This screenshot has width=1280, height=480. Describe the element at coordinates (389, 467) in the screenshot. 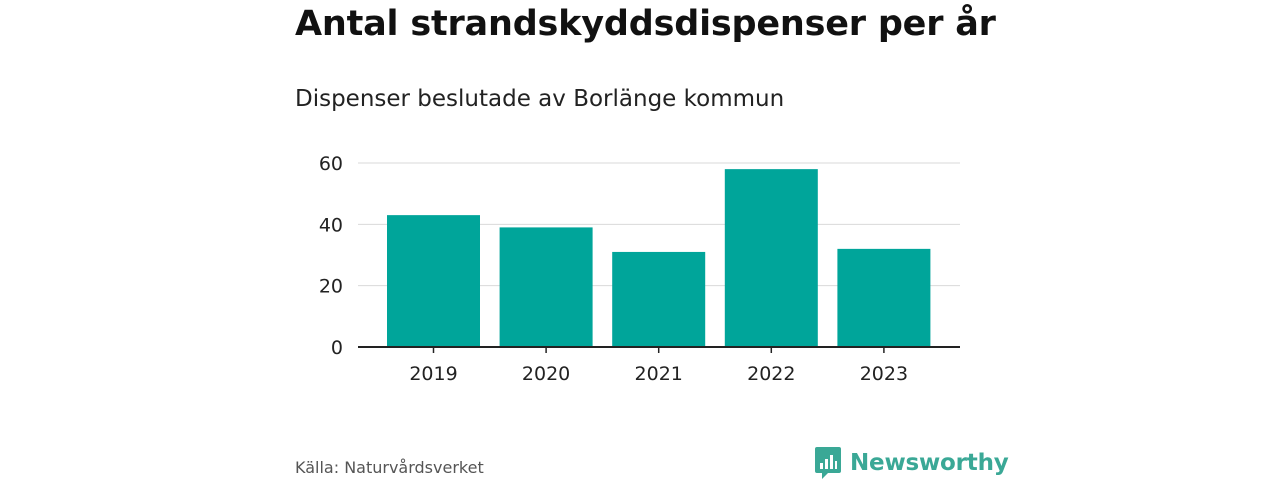

I see `source-note: Källa: Naturvårdsverket` at that location.